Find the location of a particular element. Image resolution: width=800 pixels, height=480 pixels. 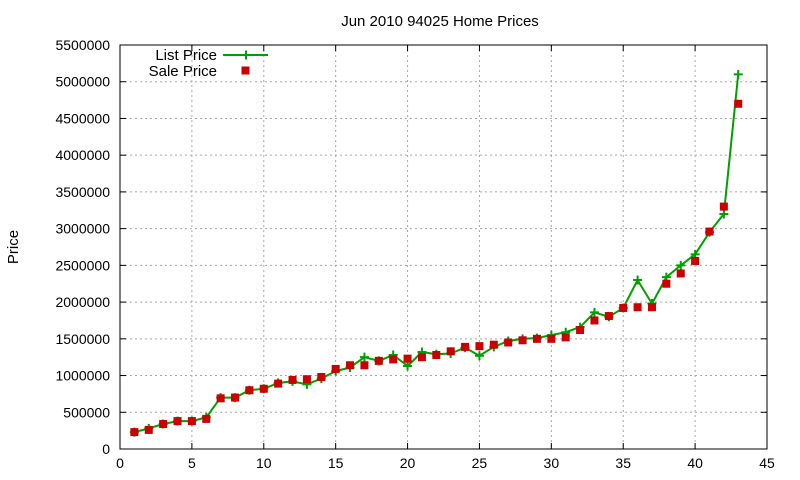

y-tick-label: 1500000 is located at coordinates (82, 339).